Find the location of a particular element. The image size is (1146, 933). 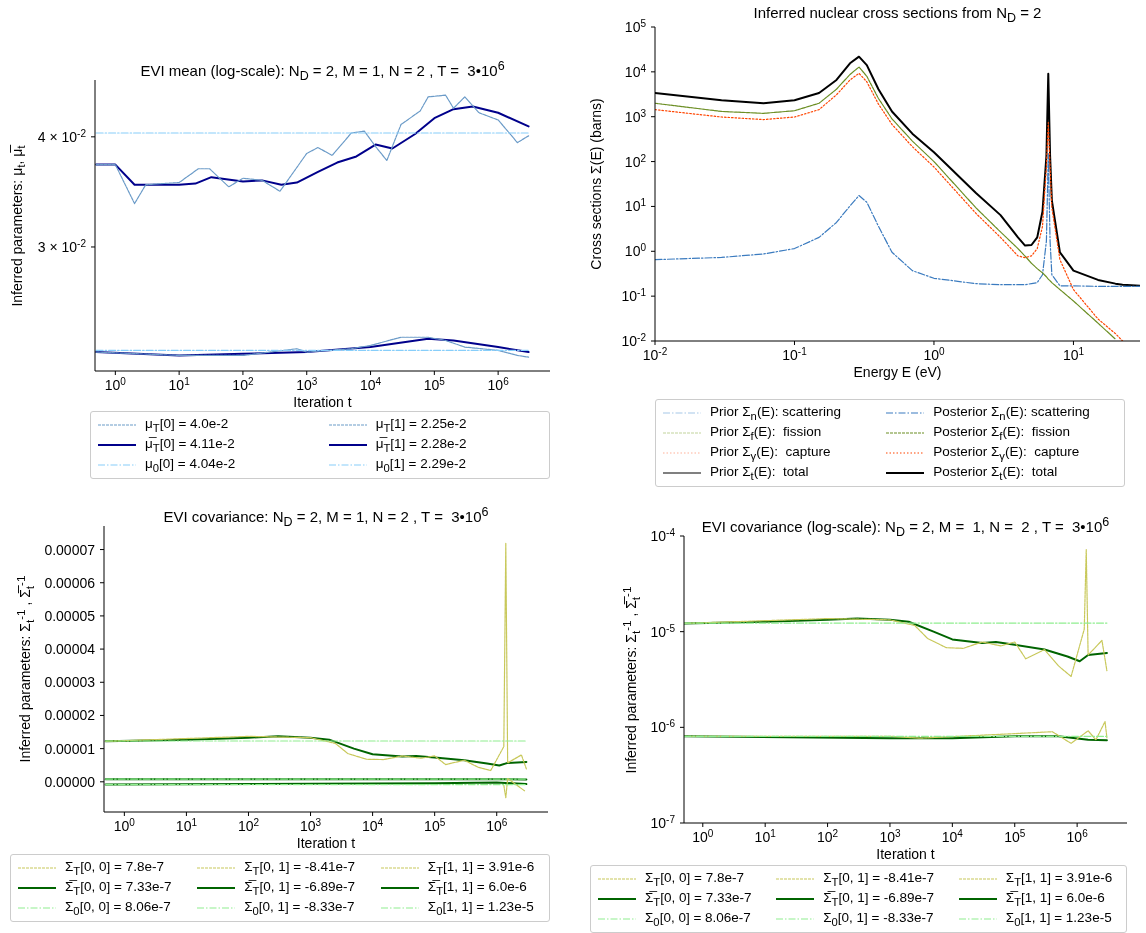

y-tick-label: 0.00005 is located at coordinates (70, 615).